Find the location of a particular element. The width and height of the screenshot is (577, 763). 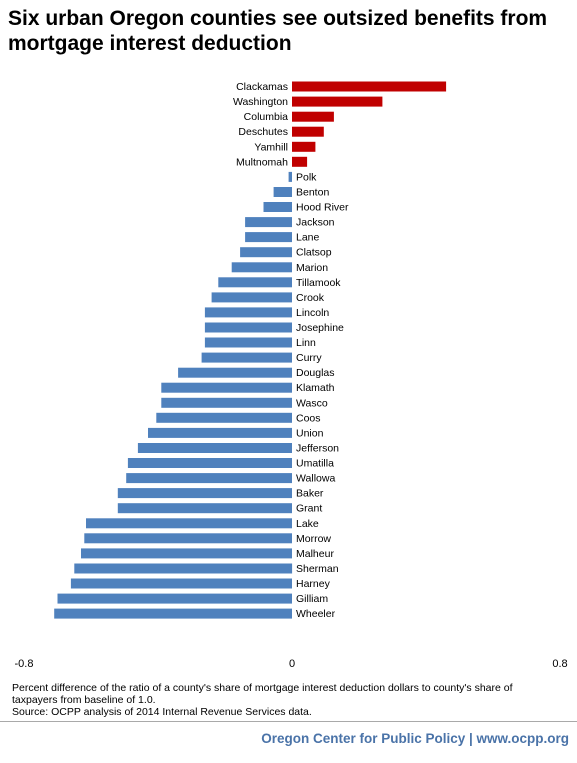

bar-gilliam is located at coordinates (174, 598).